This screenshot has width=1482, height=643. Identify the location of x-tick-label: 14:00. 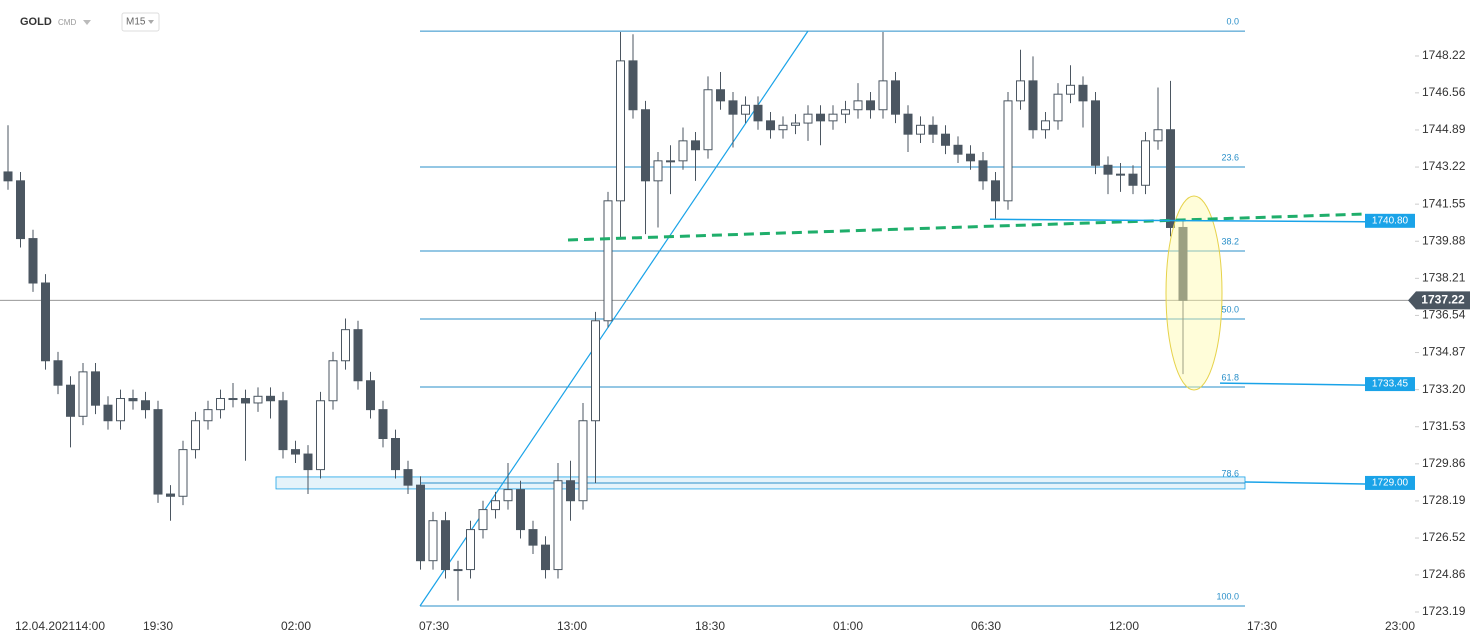
(90, 626).